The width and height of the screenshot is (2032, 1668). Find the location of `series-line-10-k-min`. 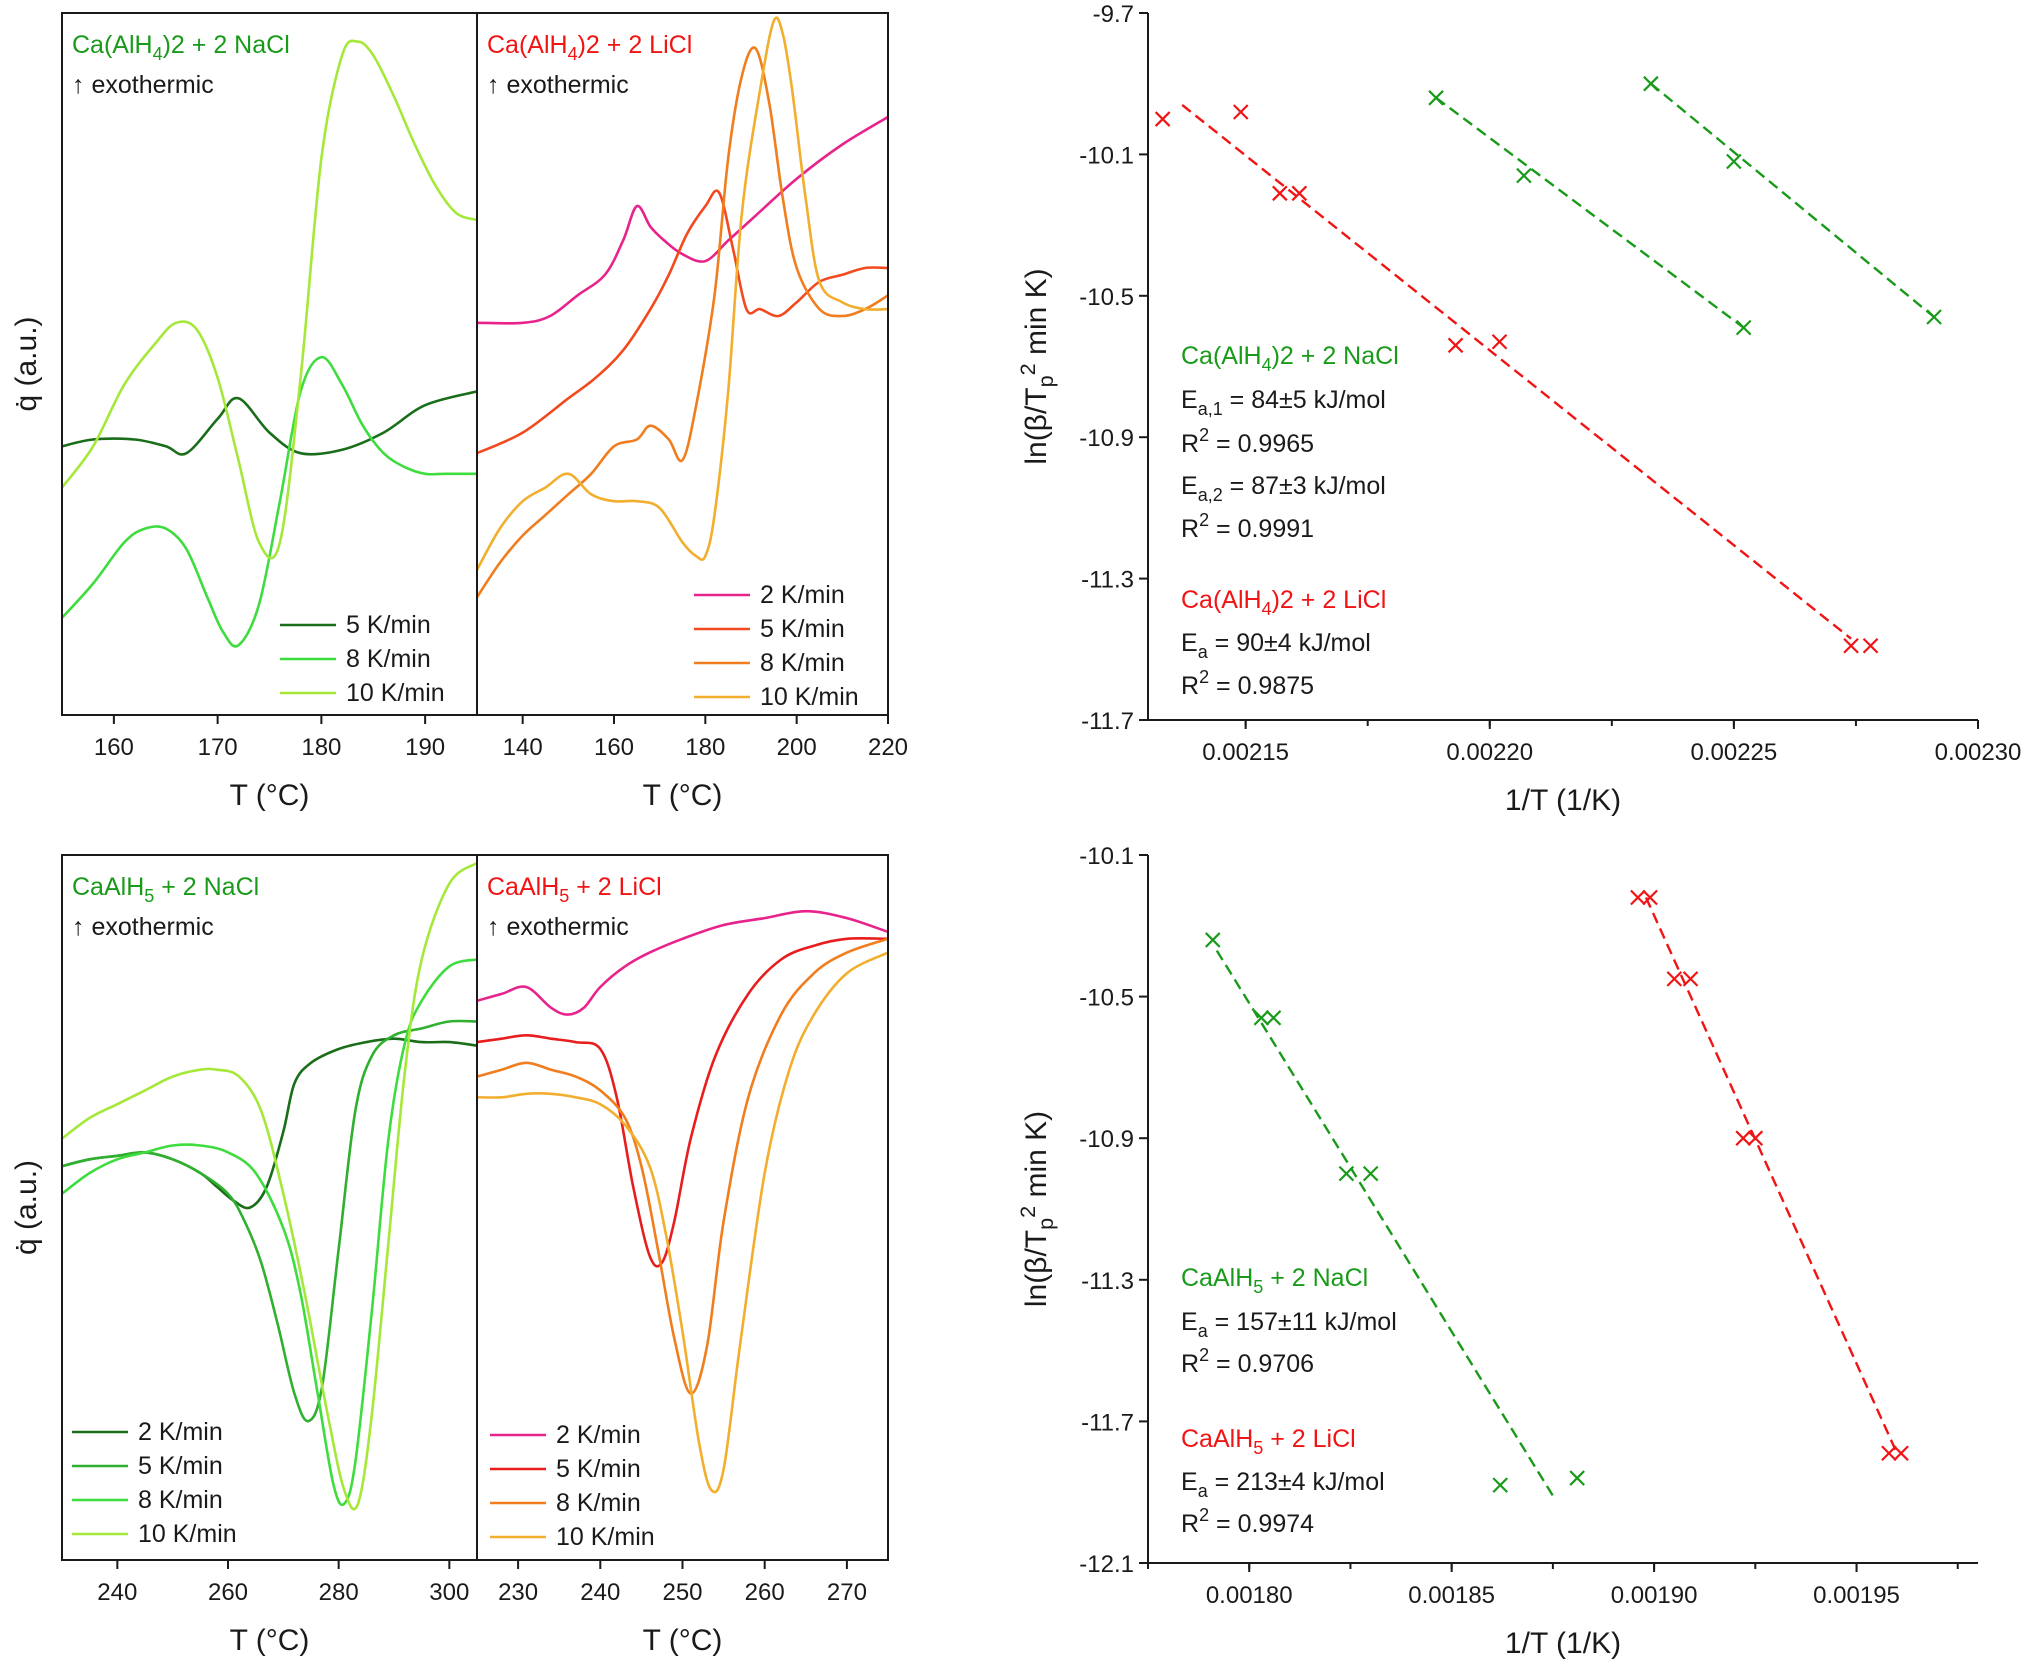

series-line-10-k-min is located at coordinates (269, 1186).